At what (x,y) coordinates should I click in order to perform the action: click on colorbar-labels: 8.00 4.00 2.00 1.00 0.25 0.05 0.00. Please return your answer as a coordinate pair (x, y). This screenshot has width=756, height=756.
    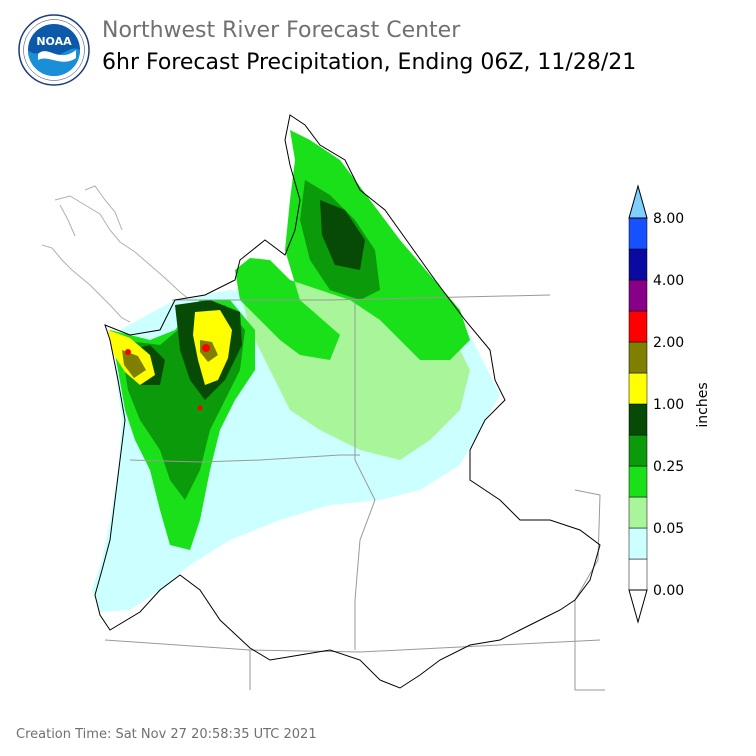
    Looking at the image, I should click on (668, 405).